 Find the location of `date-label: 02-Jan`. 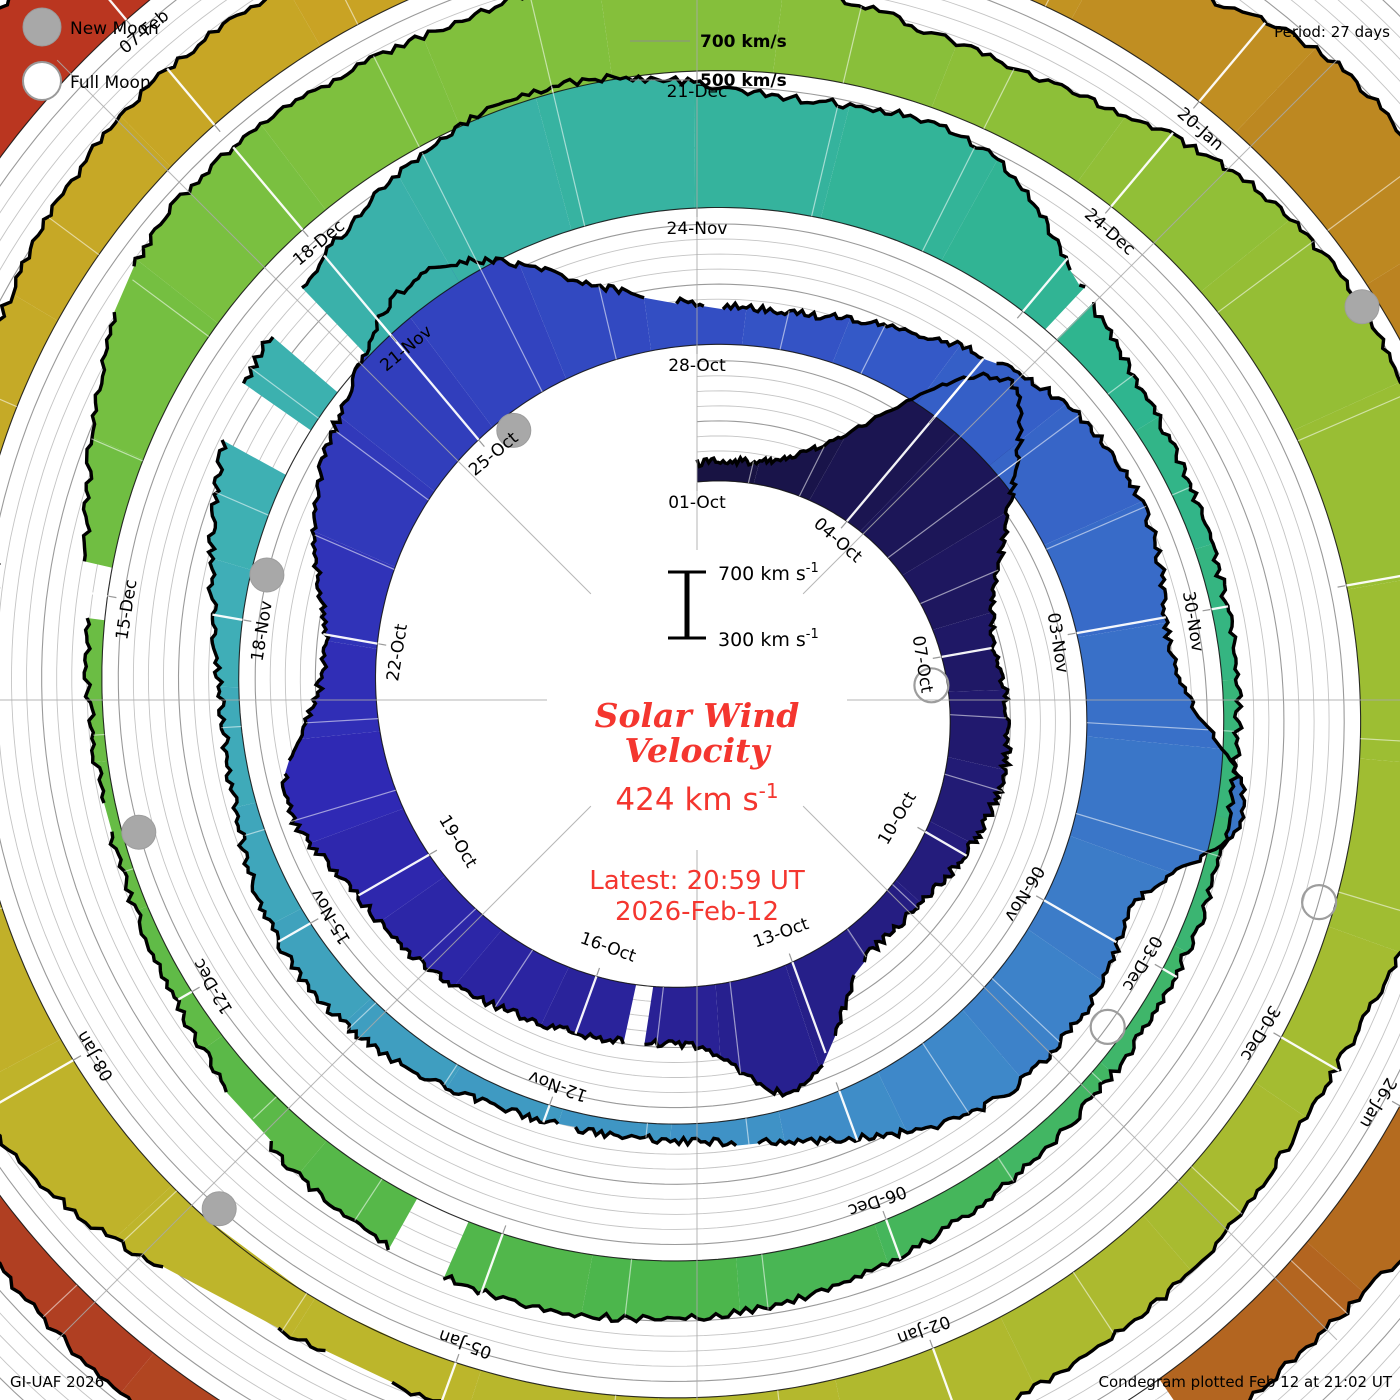

date-label: 02-Jan is located at coordinates (923, 1329).